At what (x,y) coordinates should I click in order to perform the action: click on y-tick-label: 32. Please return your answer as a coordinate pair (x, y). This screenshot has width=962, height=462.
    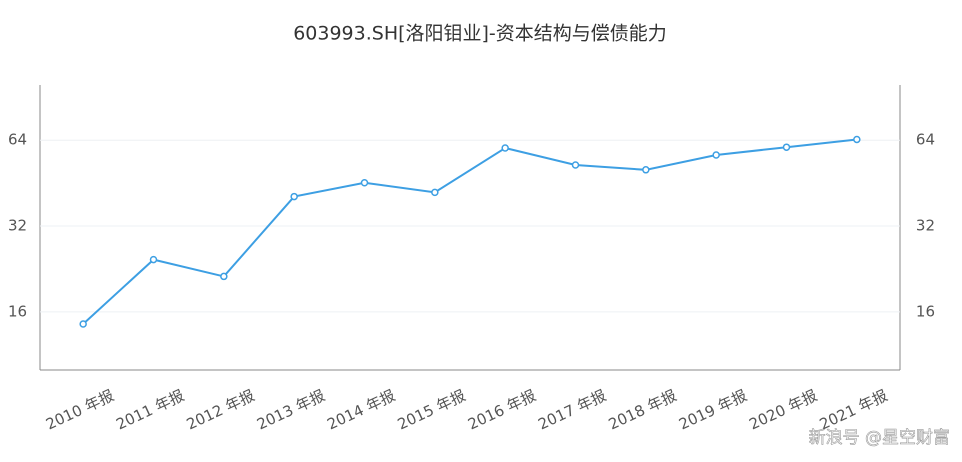
    Looking at the image, I should click on (17, 226).